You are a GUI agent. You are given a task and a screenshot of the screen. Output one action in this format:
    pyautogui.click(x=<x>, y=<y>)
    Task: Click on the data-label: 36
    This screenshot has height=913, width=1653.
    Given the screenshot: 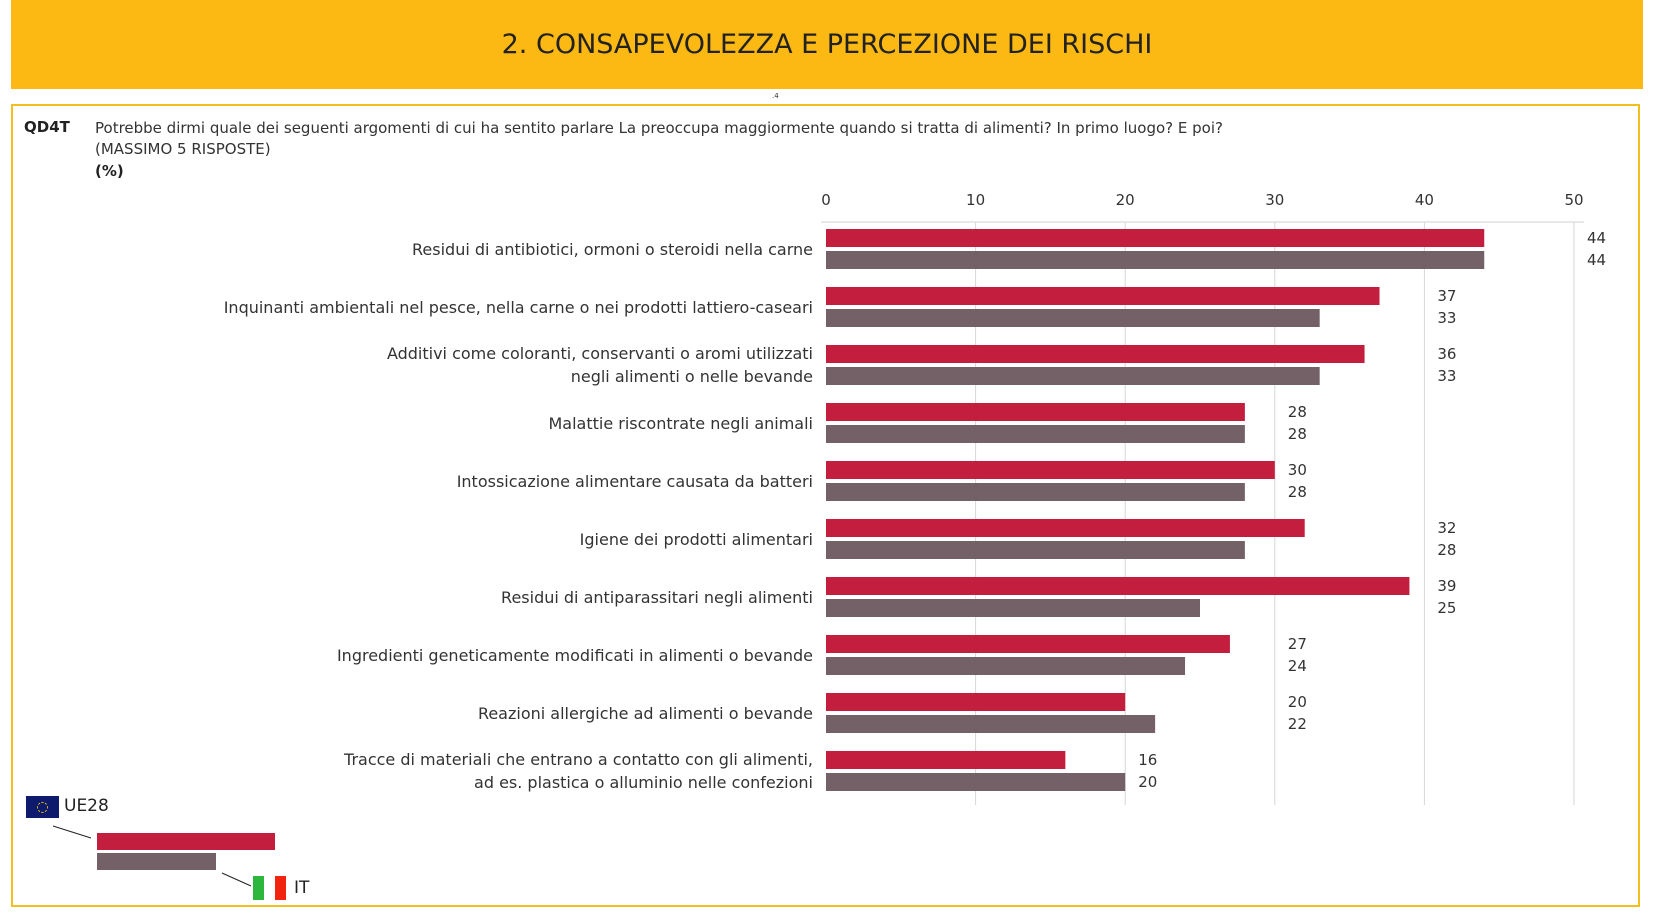 What is the action you would take?
    pyautogui.click(x=1446, y=354)
    